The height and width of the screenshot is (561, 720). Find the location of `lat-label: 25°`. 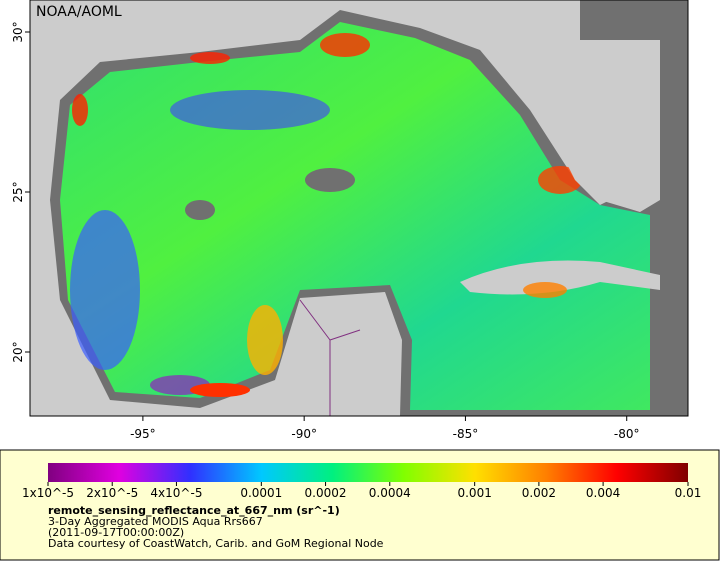

lat-label: 25° is located at coordinates (18, 191).